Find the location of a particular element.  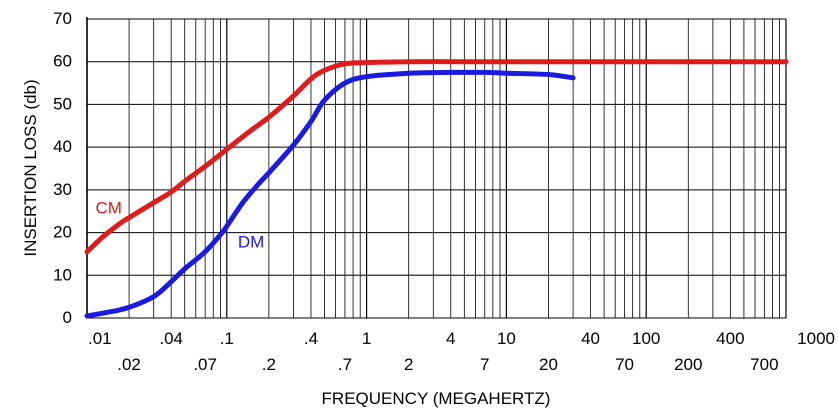

y-tick-label: 60 is located at coordinates (62, 61).